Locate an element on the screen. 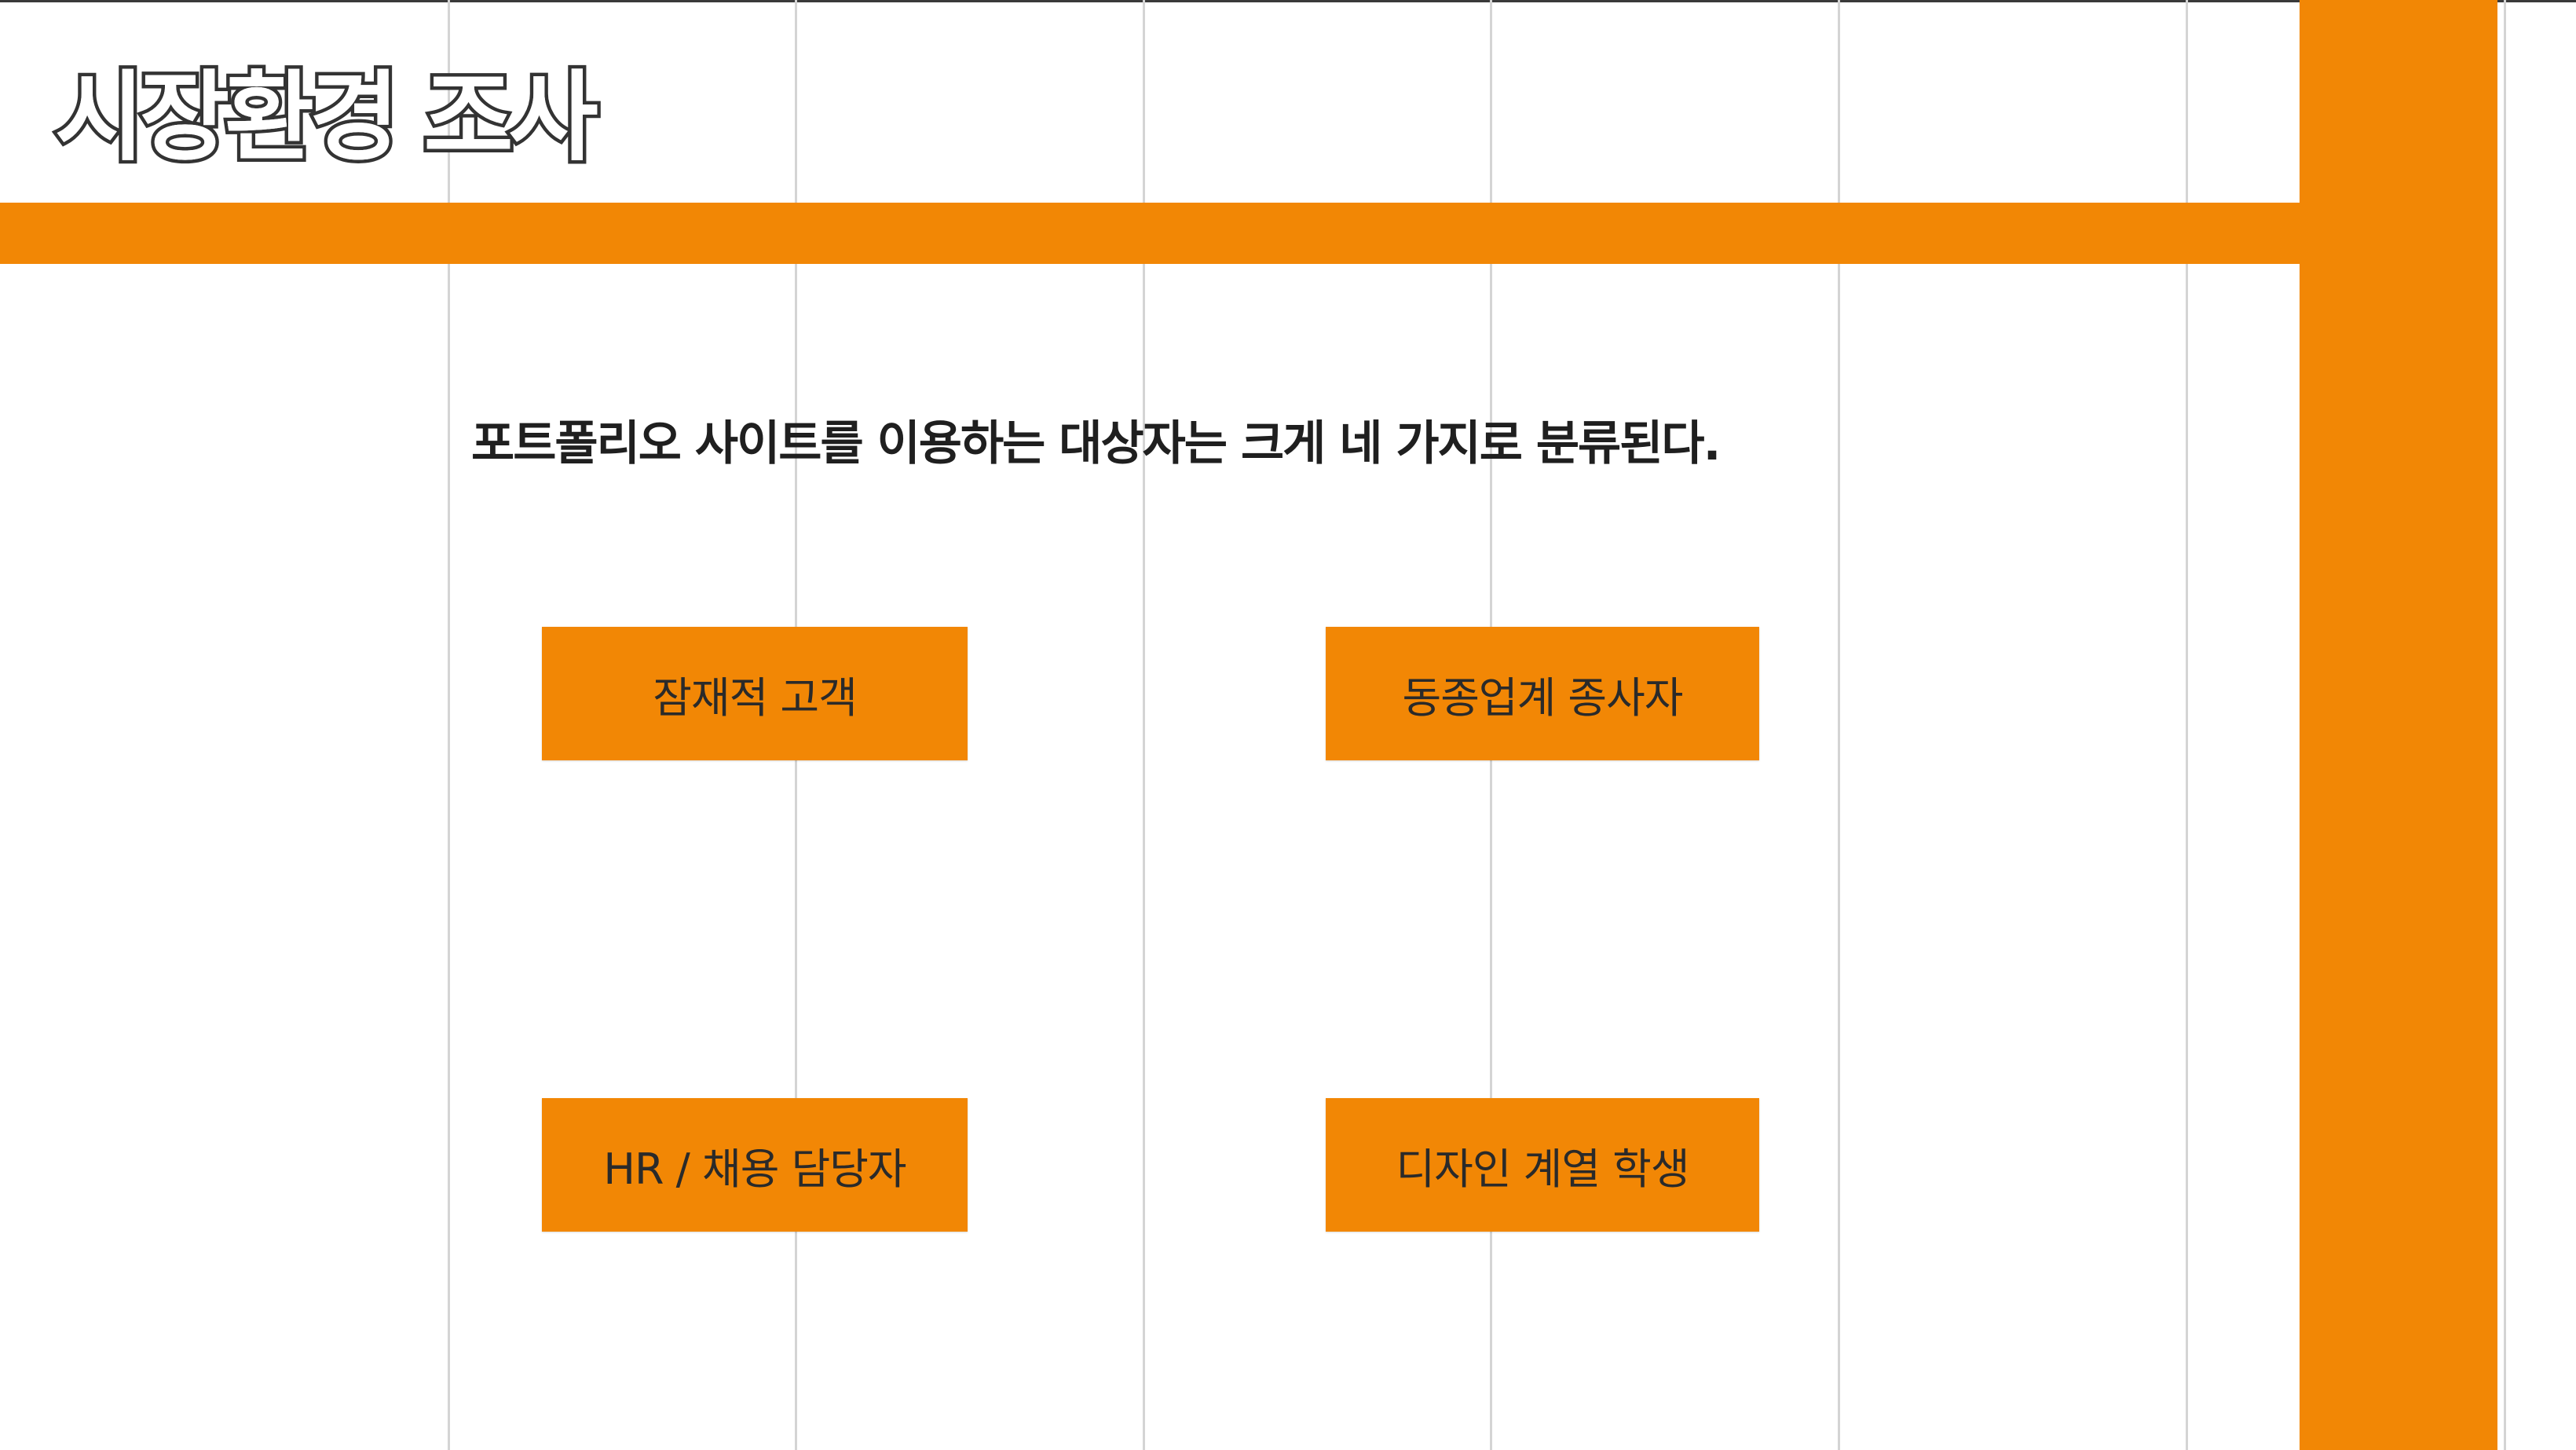 Image resolution: width=2576 pixels, height=1450 pixels. category-label: HR / 채용 담당자 is located at coordinates (755, 1169).